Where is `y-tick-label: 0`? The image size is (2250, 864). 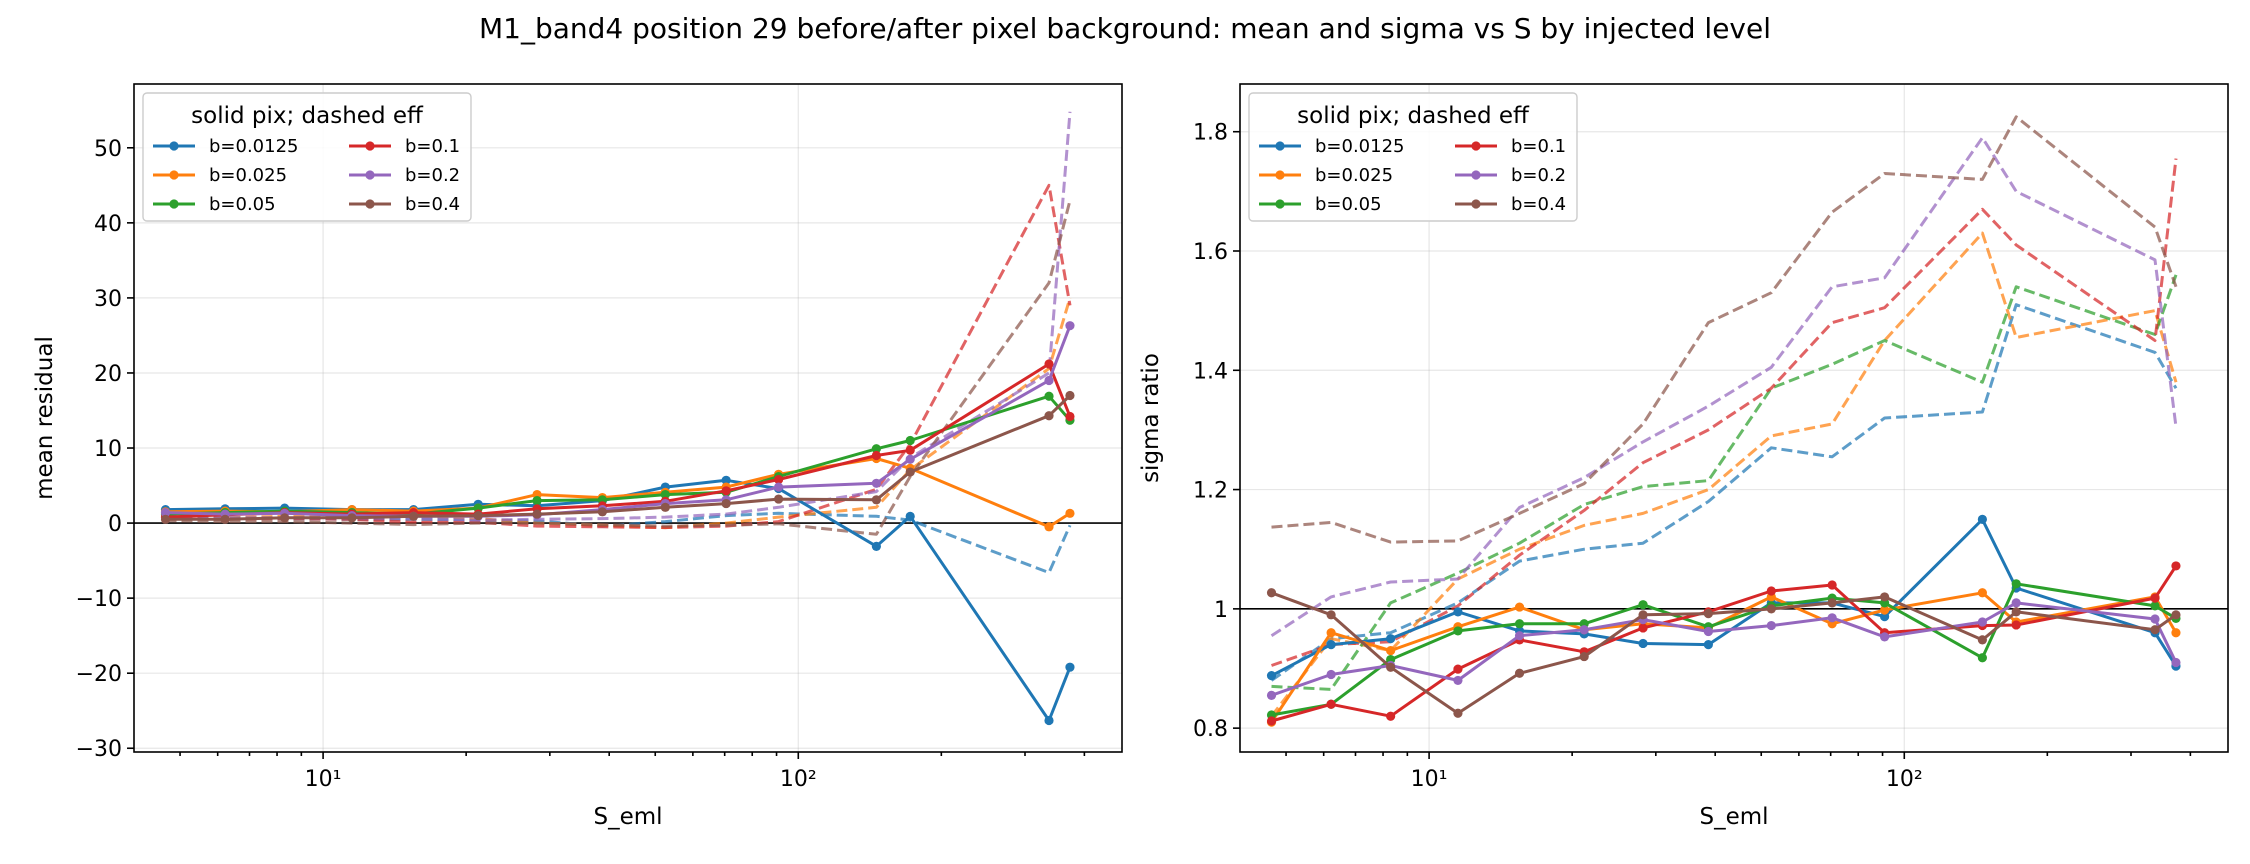 y-tick-label: 0 is located at coordinates (115, 524).